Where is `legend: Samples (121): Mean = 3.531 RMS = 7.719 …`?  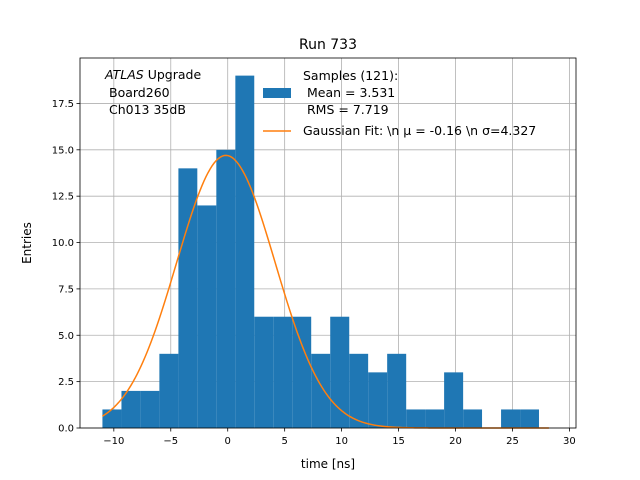
legend: Samples (121): Mean = 3.531 RMS = 7.719 … is located at coordinates (399, 103).